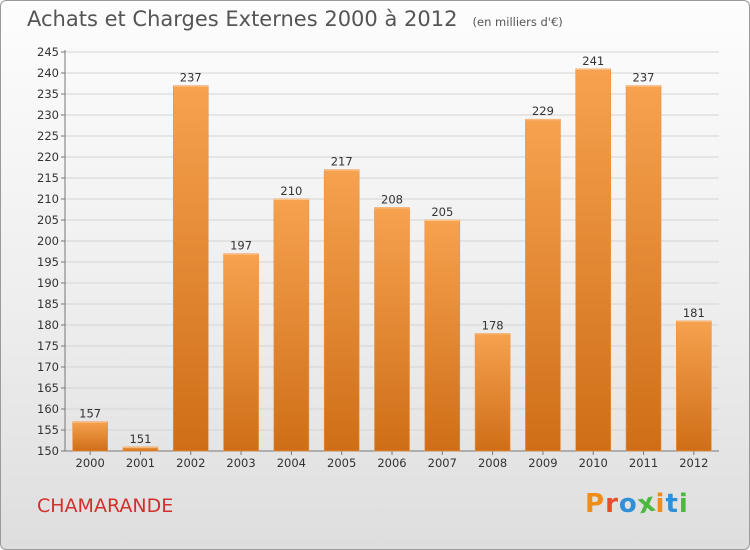 This screenshot has width=750, height=550. Describe the element at coordinates (48, 220) in the screenshot. I see `y-tick-label: 205` at that location.